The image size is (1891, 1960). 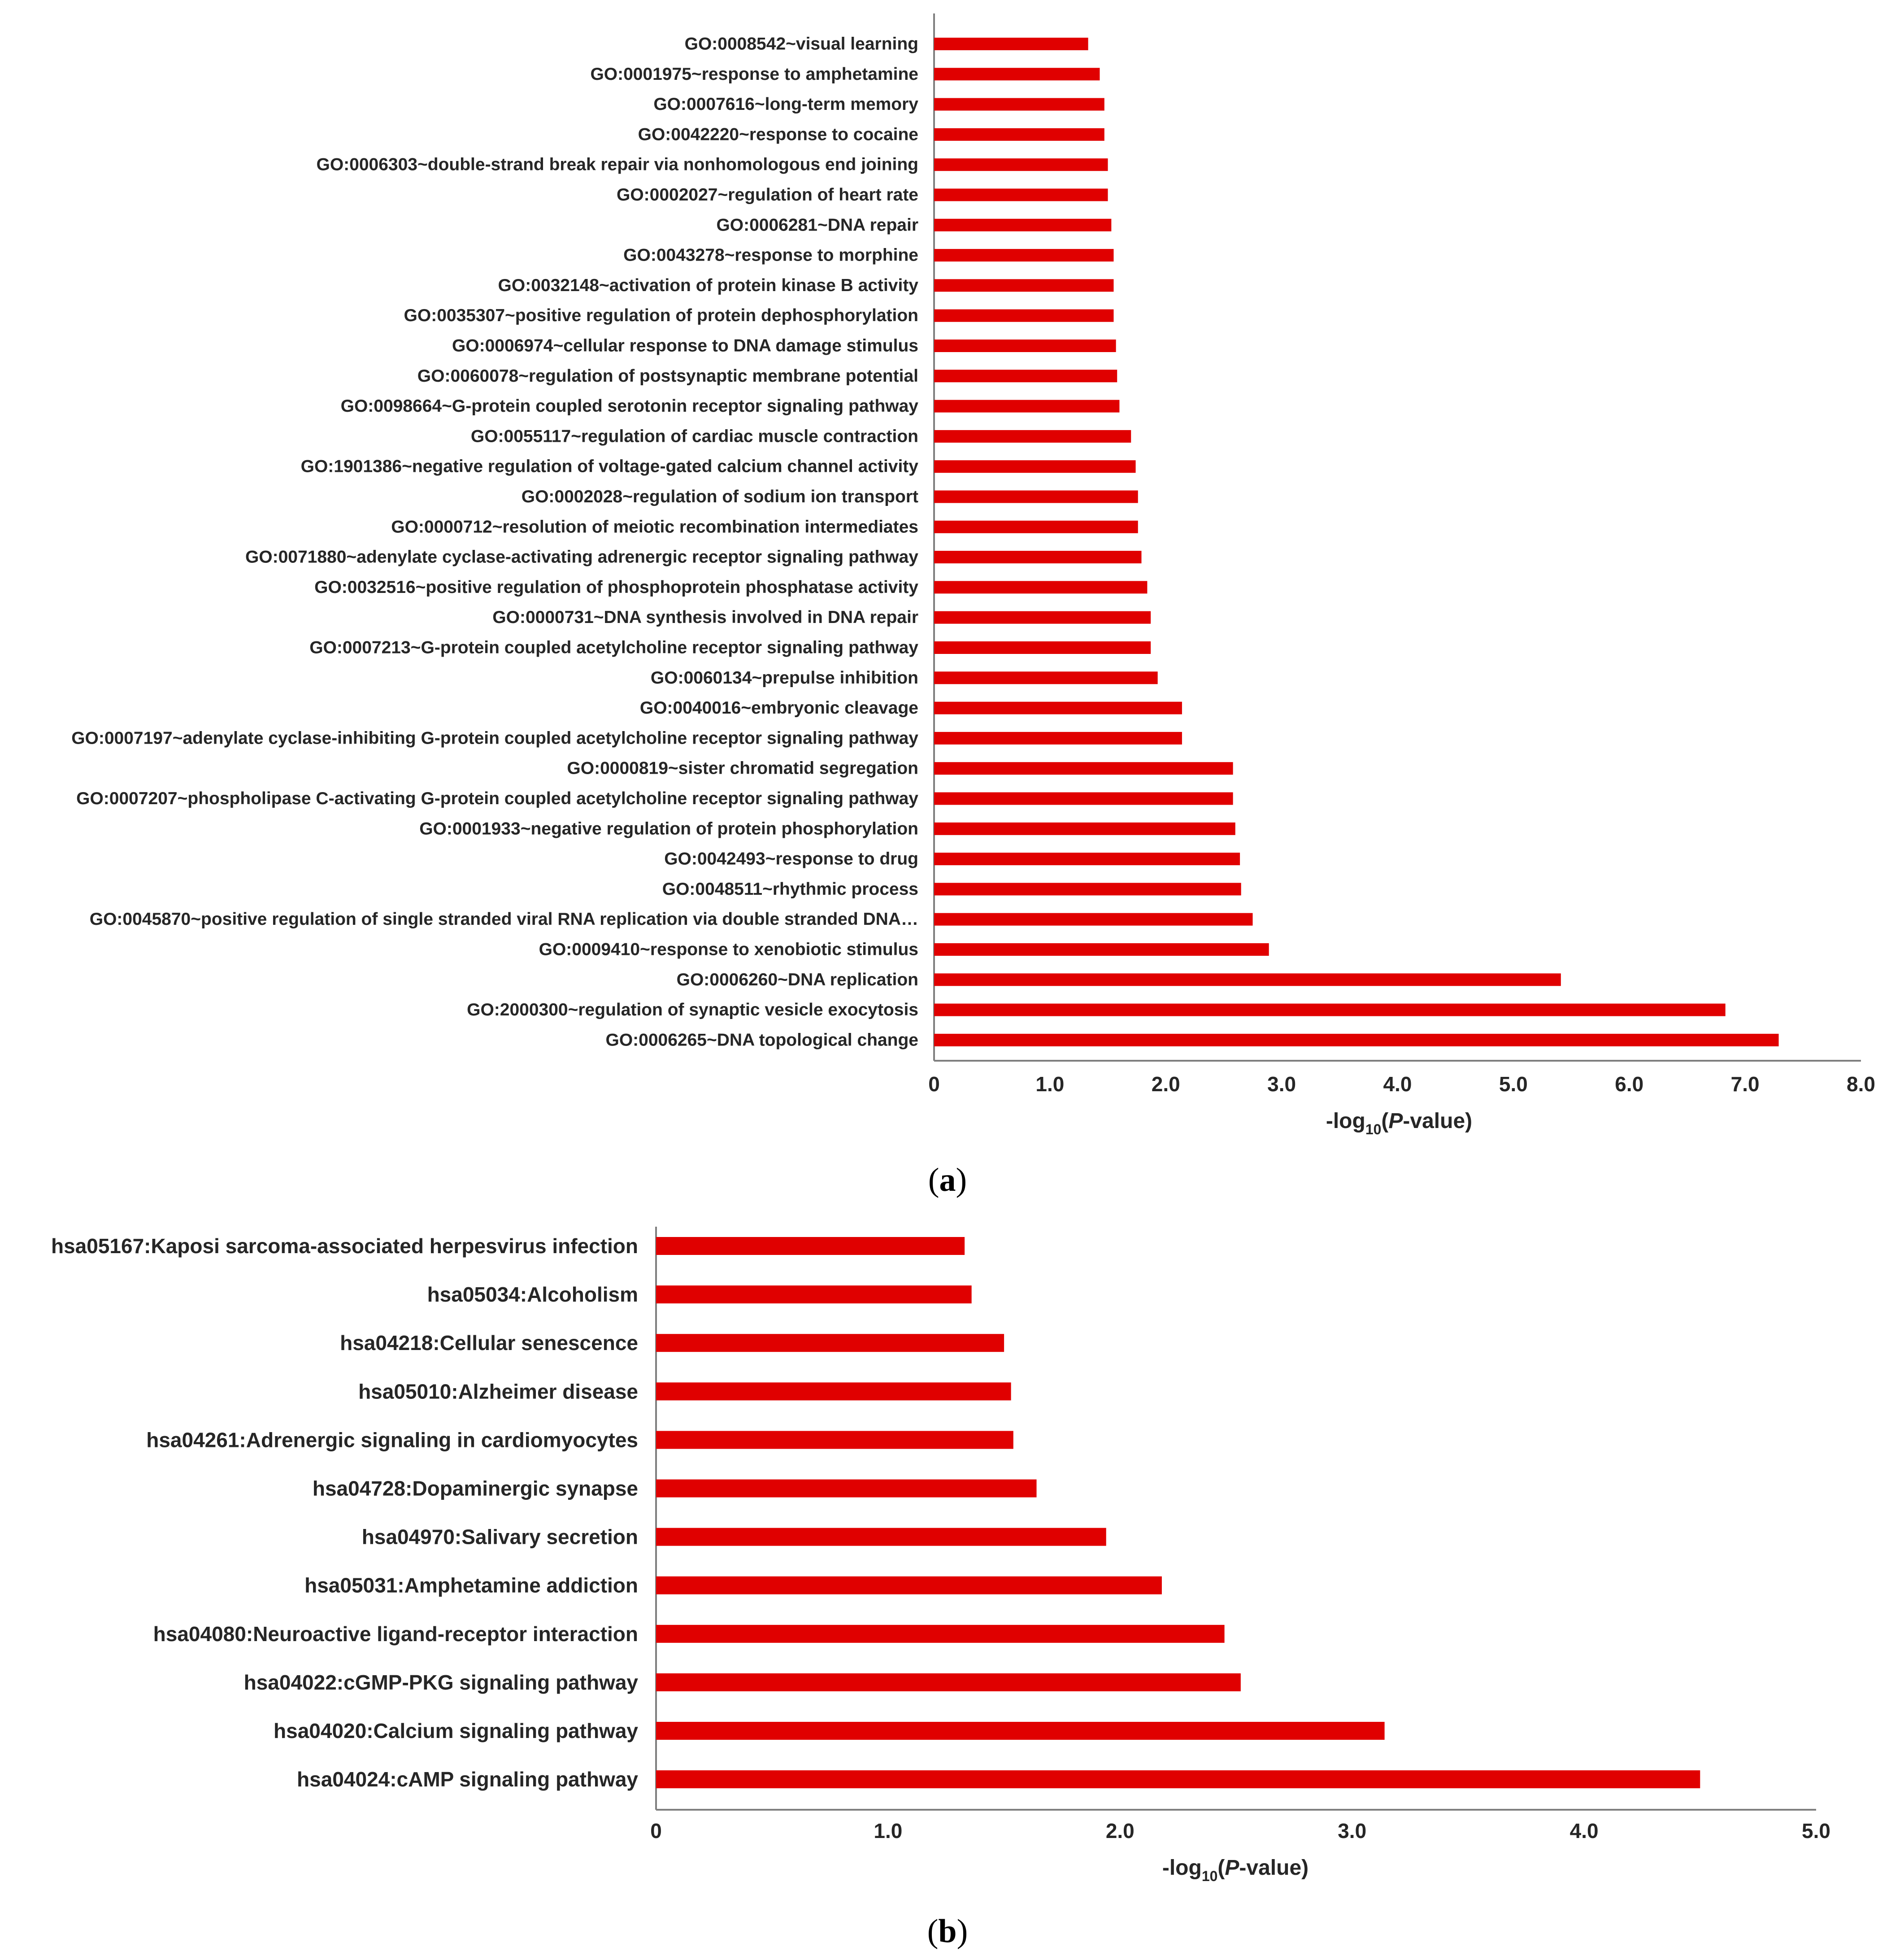 What do you see at coordinates (754, 74) in the screenshot?
I see `a-category-label: GO:0001975~response to amphetamine` at bounding box center [754, 74].